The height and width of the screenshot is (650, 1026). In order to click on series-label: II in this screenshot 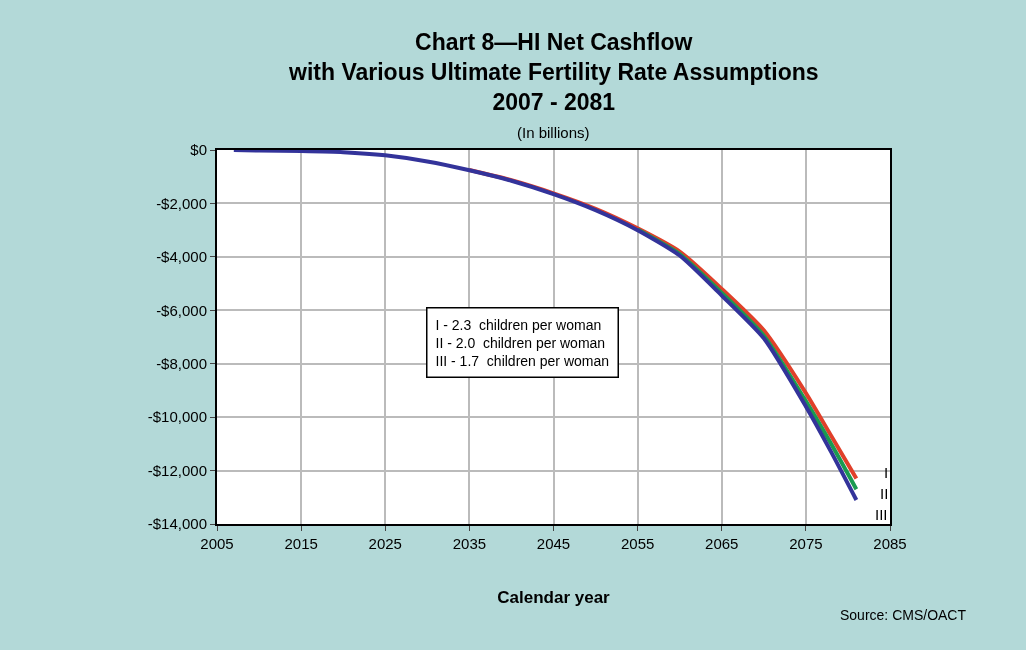, I will do `click(884, 493)`.